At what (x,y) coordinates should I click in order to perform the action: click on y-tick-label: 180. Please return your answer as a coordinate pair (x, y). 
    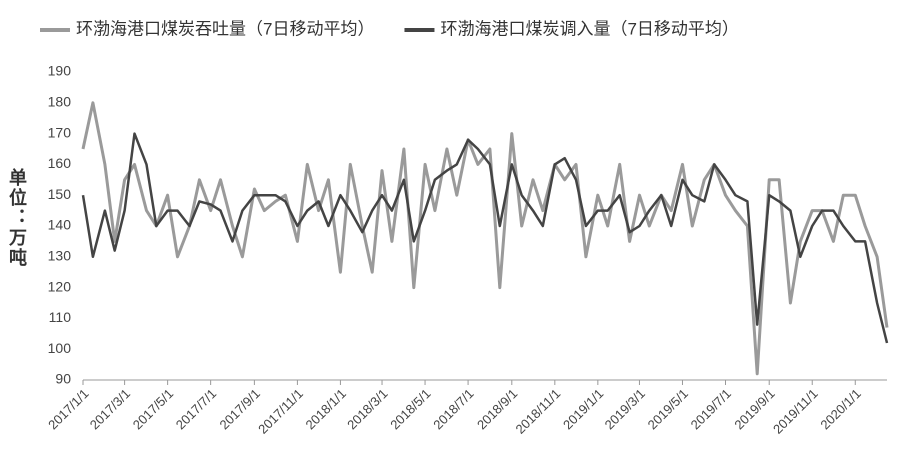
    Looking at the image, I should click on (60, 102).